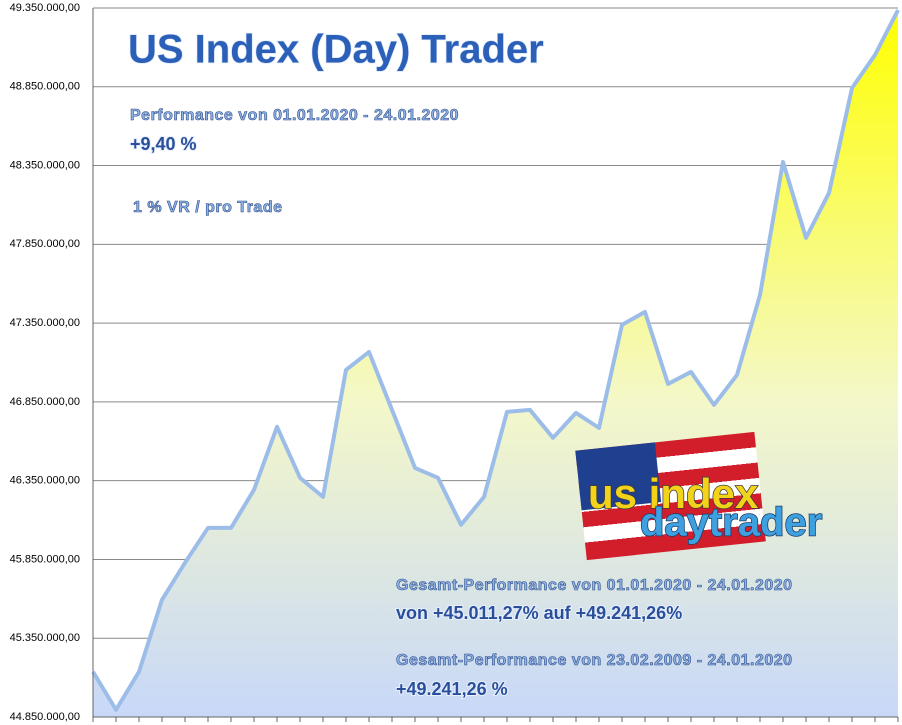 The width and height of the screenshot is (902, 725). What do you see at coordinates (45, 87) in the screenshot?
I see `y-tick-label: 48.850.000,00` at bounding box center [45, 87].